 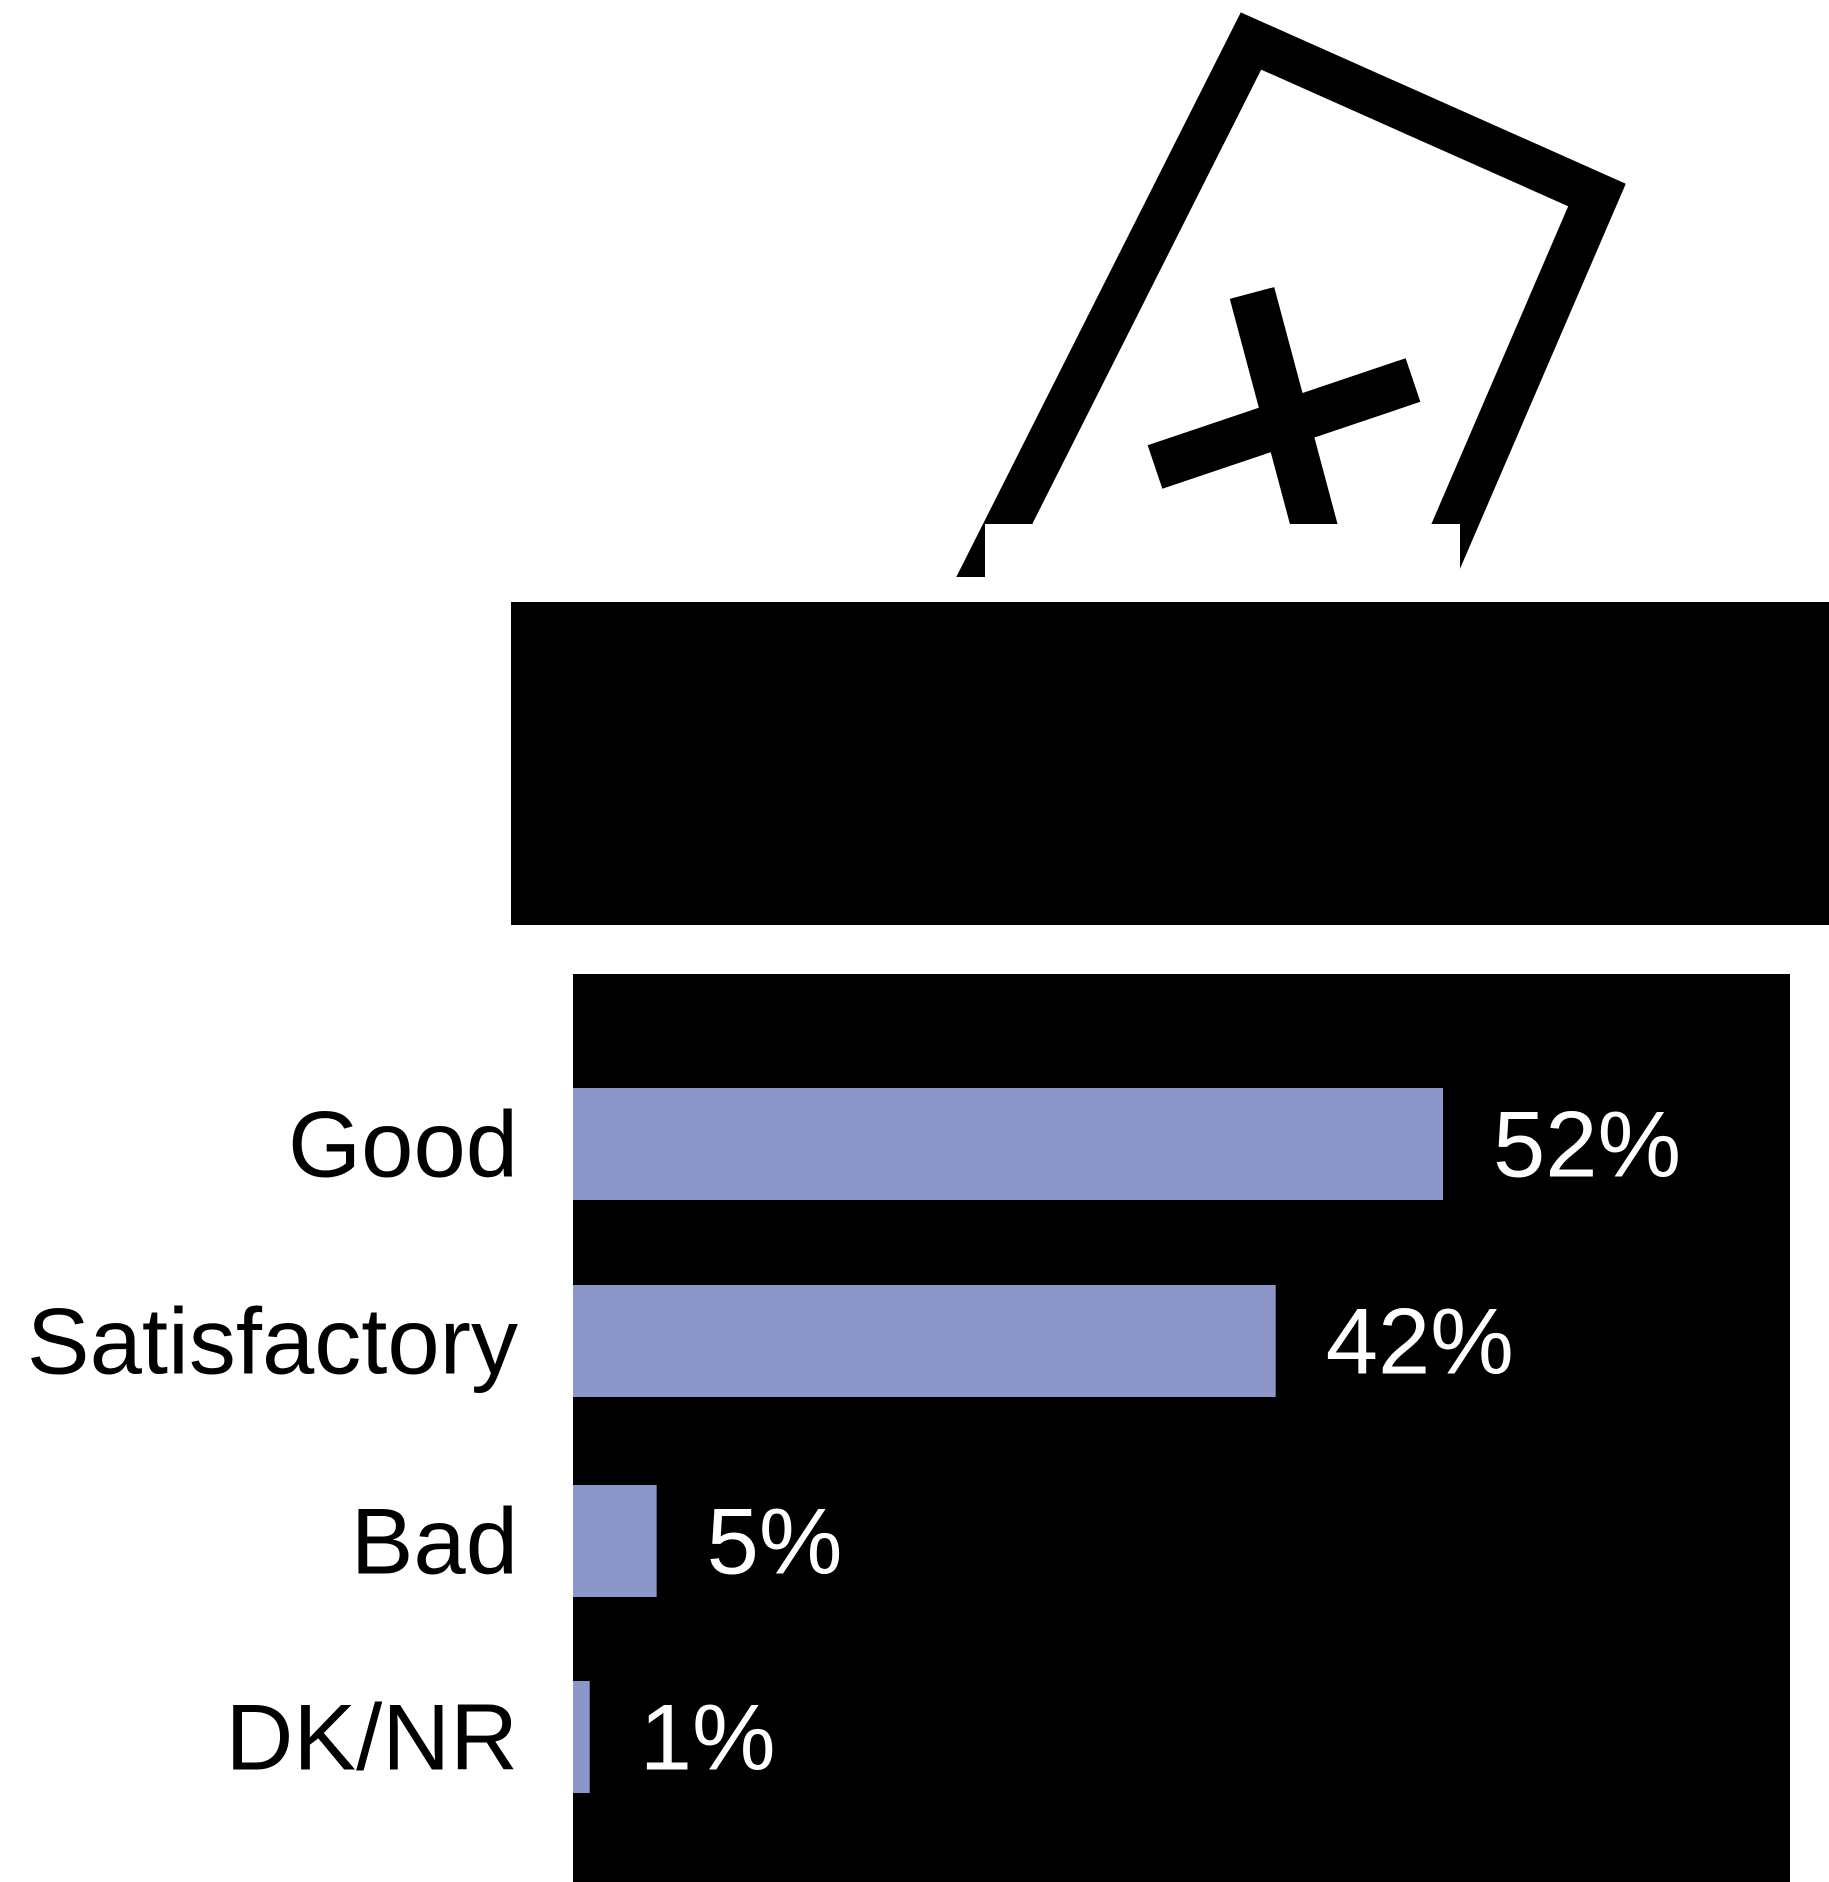 I want to click on value-label: 5%, so click(x=775, y=1541).